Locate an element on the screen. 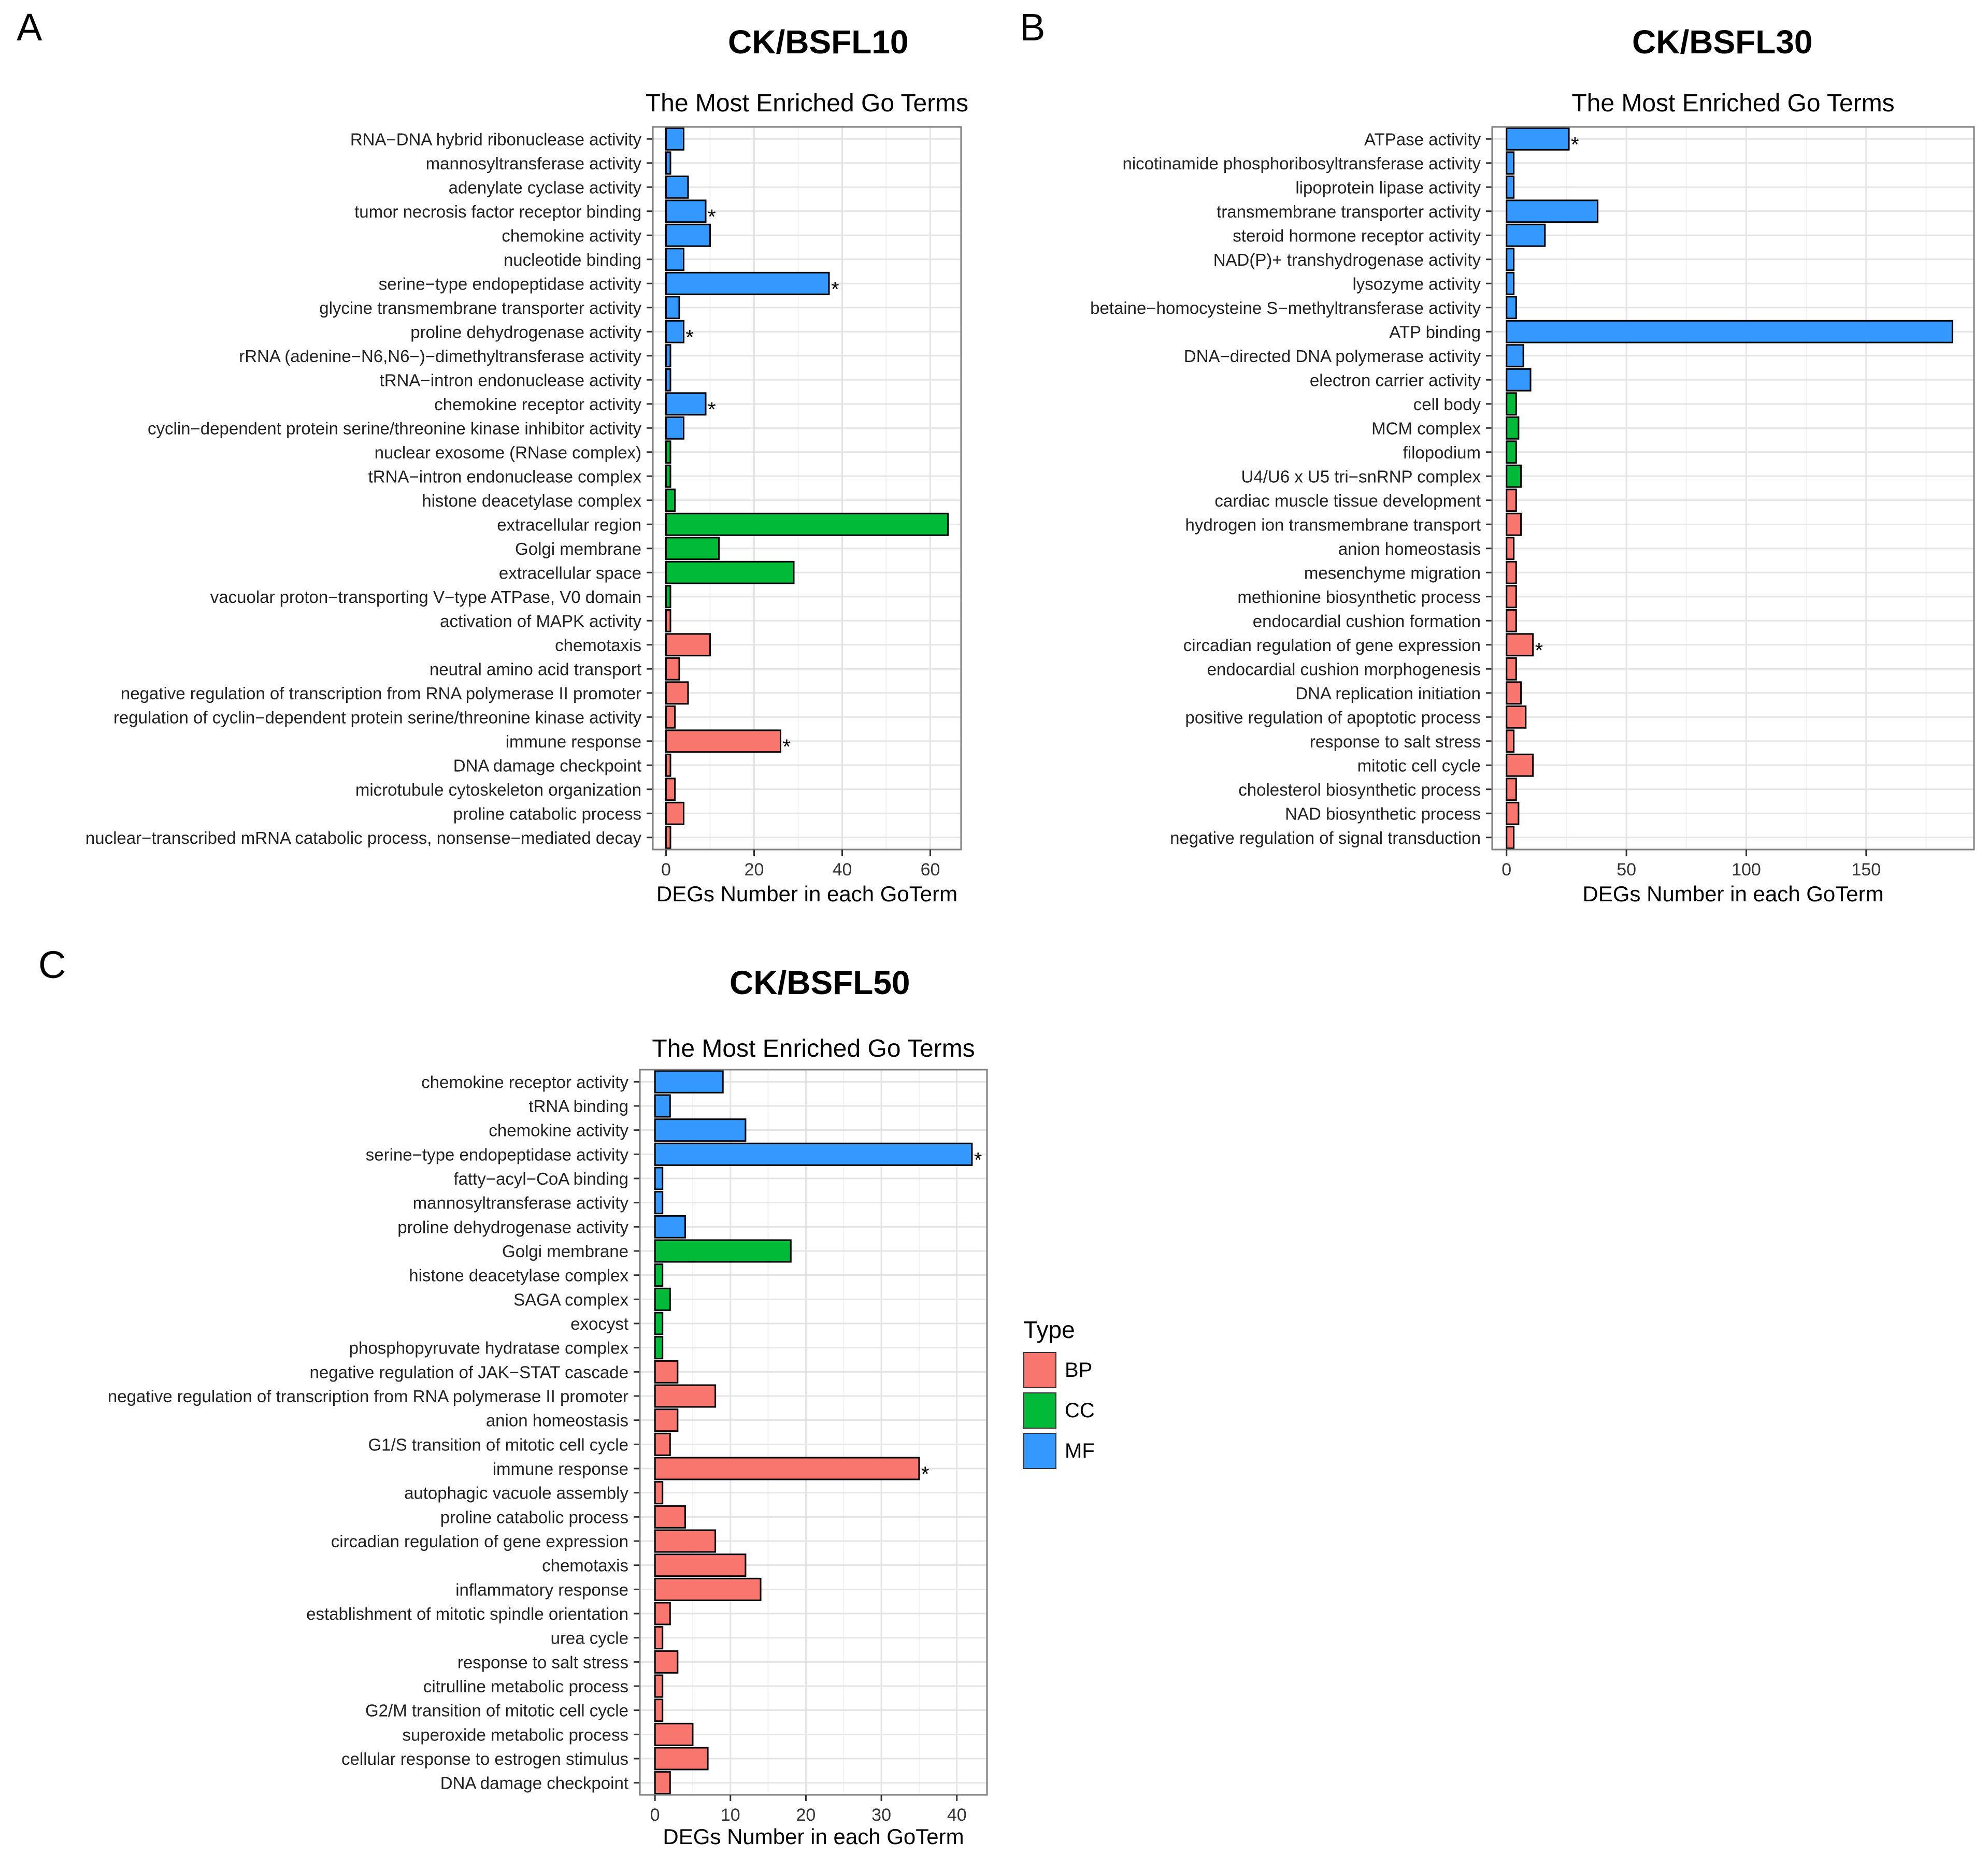 The height and width of the screenshot is (1856, 1988). legend-swatch-bp is located at coordinates (1039, 1370).